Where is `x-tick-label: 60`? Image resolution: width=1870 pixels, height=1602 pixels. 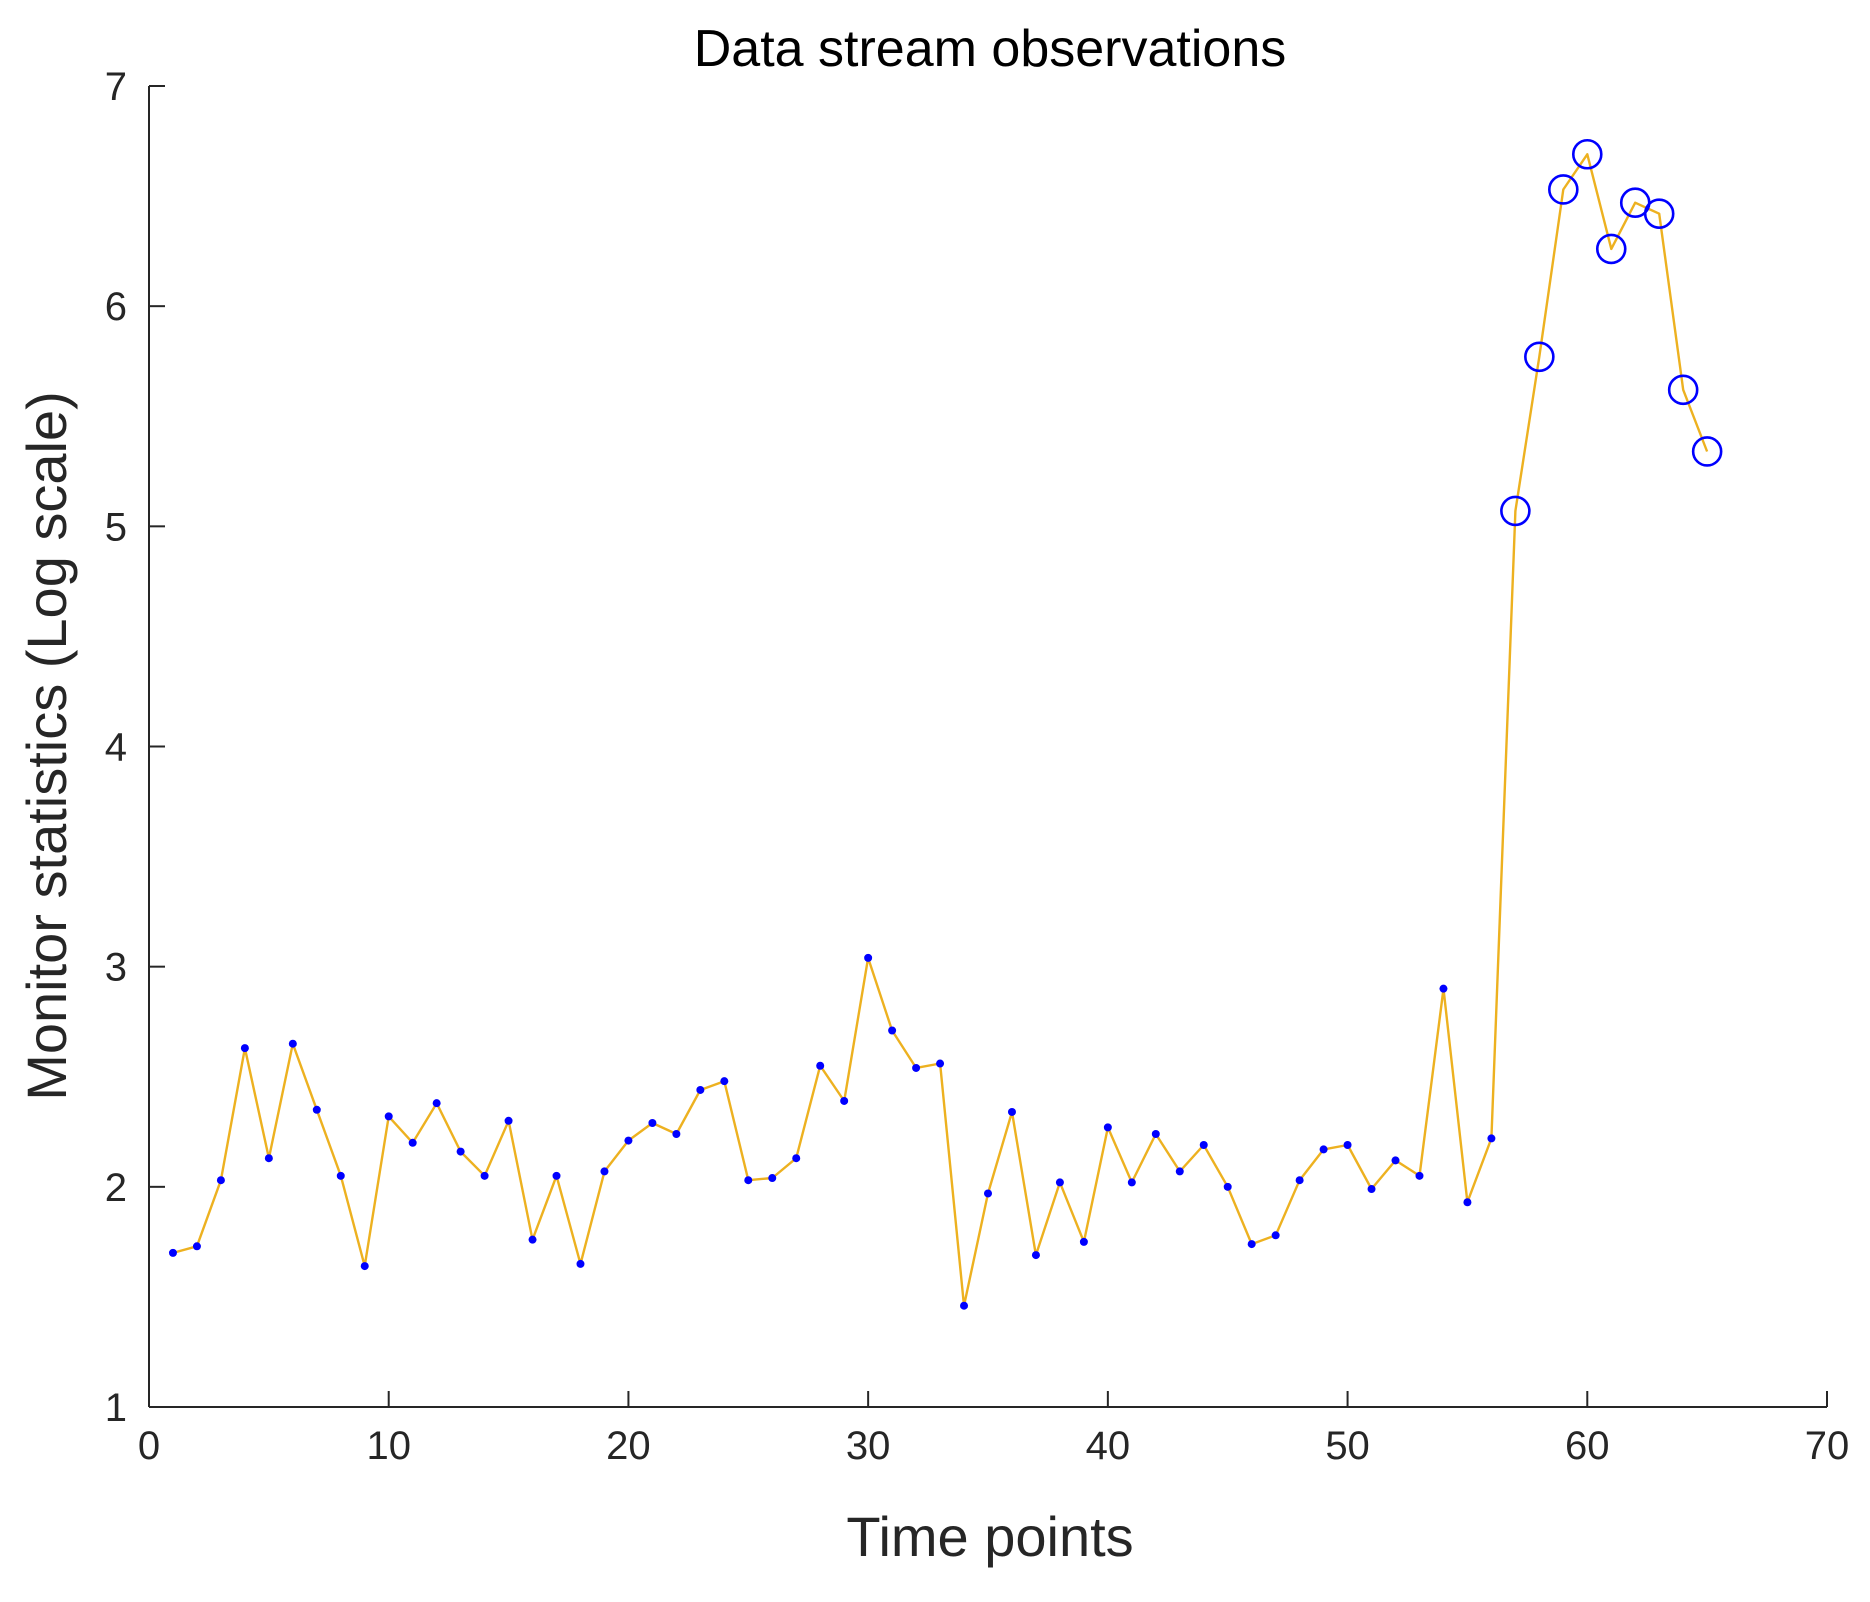 x-tick-label: 60 is located at coordinates (1587, 1446).